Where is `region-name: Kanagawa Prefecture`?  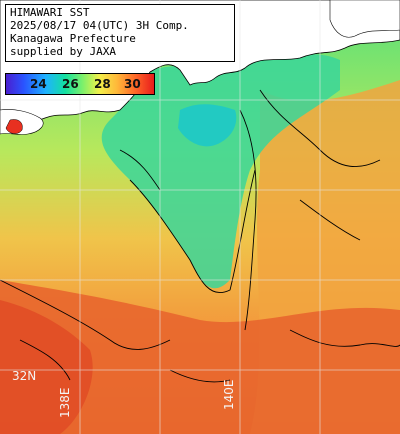 region-name: Kanagawa Prefecture is located at coordinates (73, 38).